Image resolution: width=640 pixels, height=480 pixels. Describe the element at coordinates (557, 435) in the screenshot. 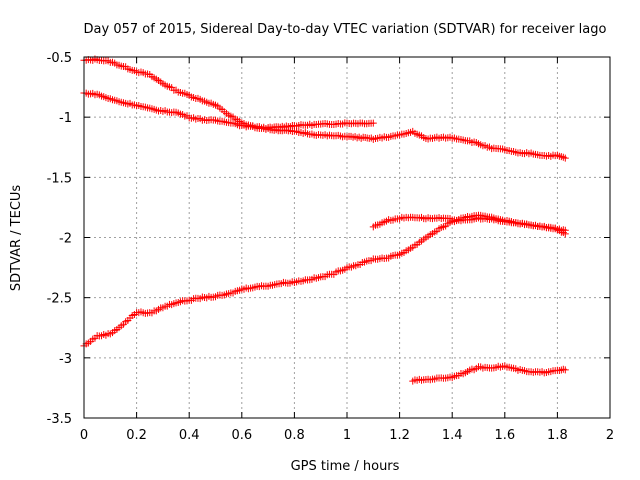

I see `x-tick-label: 1.8` at that location.